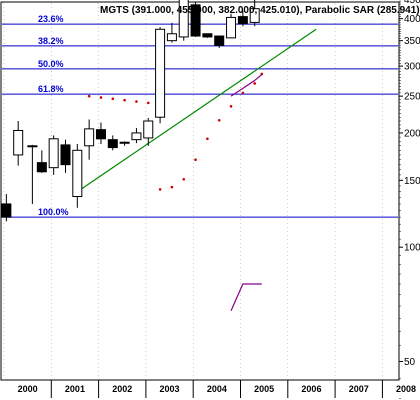  I want to click on y-tick-label: 150, so click(412, 181).